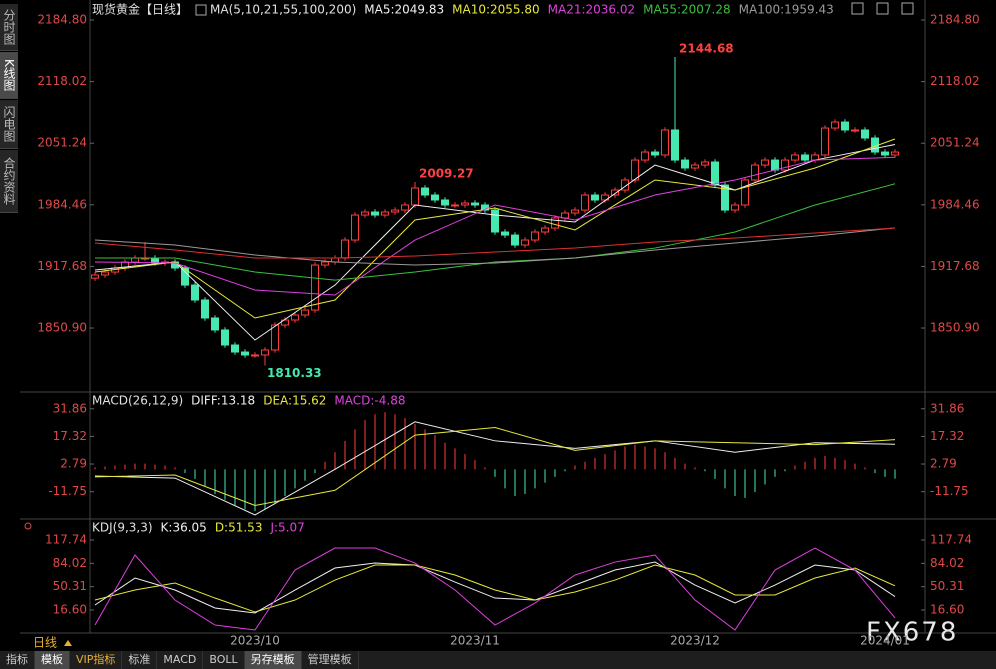  I want to click on watermark: FX678, so click(912, 633).